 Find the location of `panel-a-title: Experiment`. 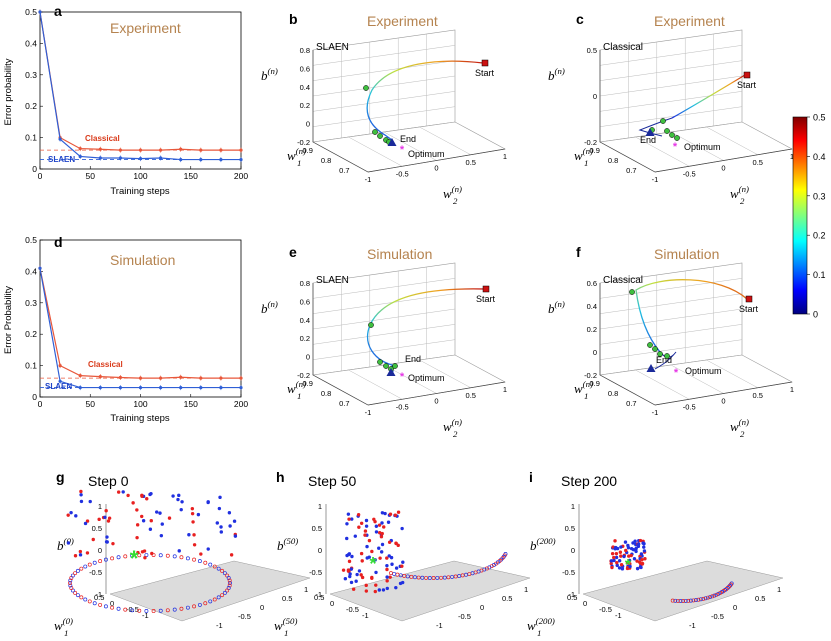

panel-a-title: Experiment is located at coordinates (145, 28).